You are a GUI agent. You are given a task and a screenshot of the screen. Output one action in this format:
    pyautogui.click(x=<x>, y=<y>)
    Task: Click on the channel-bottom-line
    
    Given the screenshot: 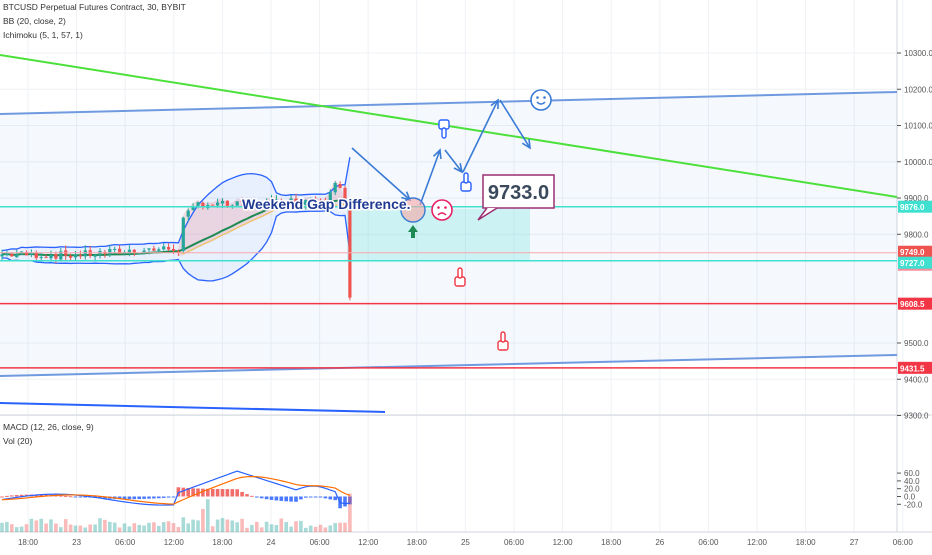 What is the action you would take?
    pyautogui.click(x=449, y=365)
    